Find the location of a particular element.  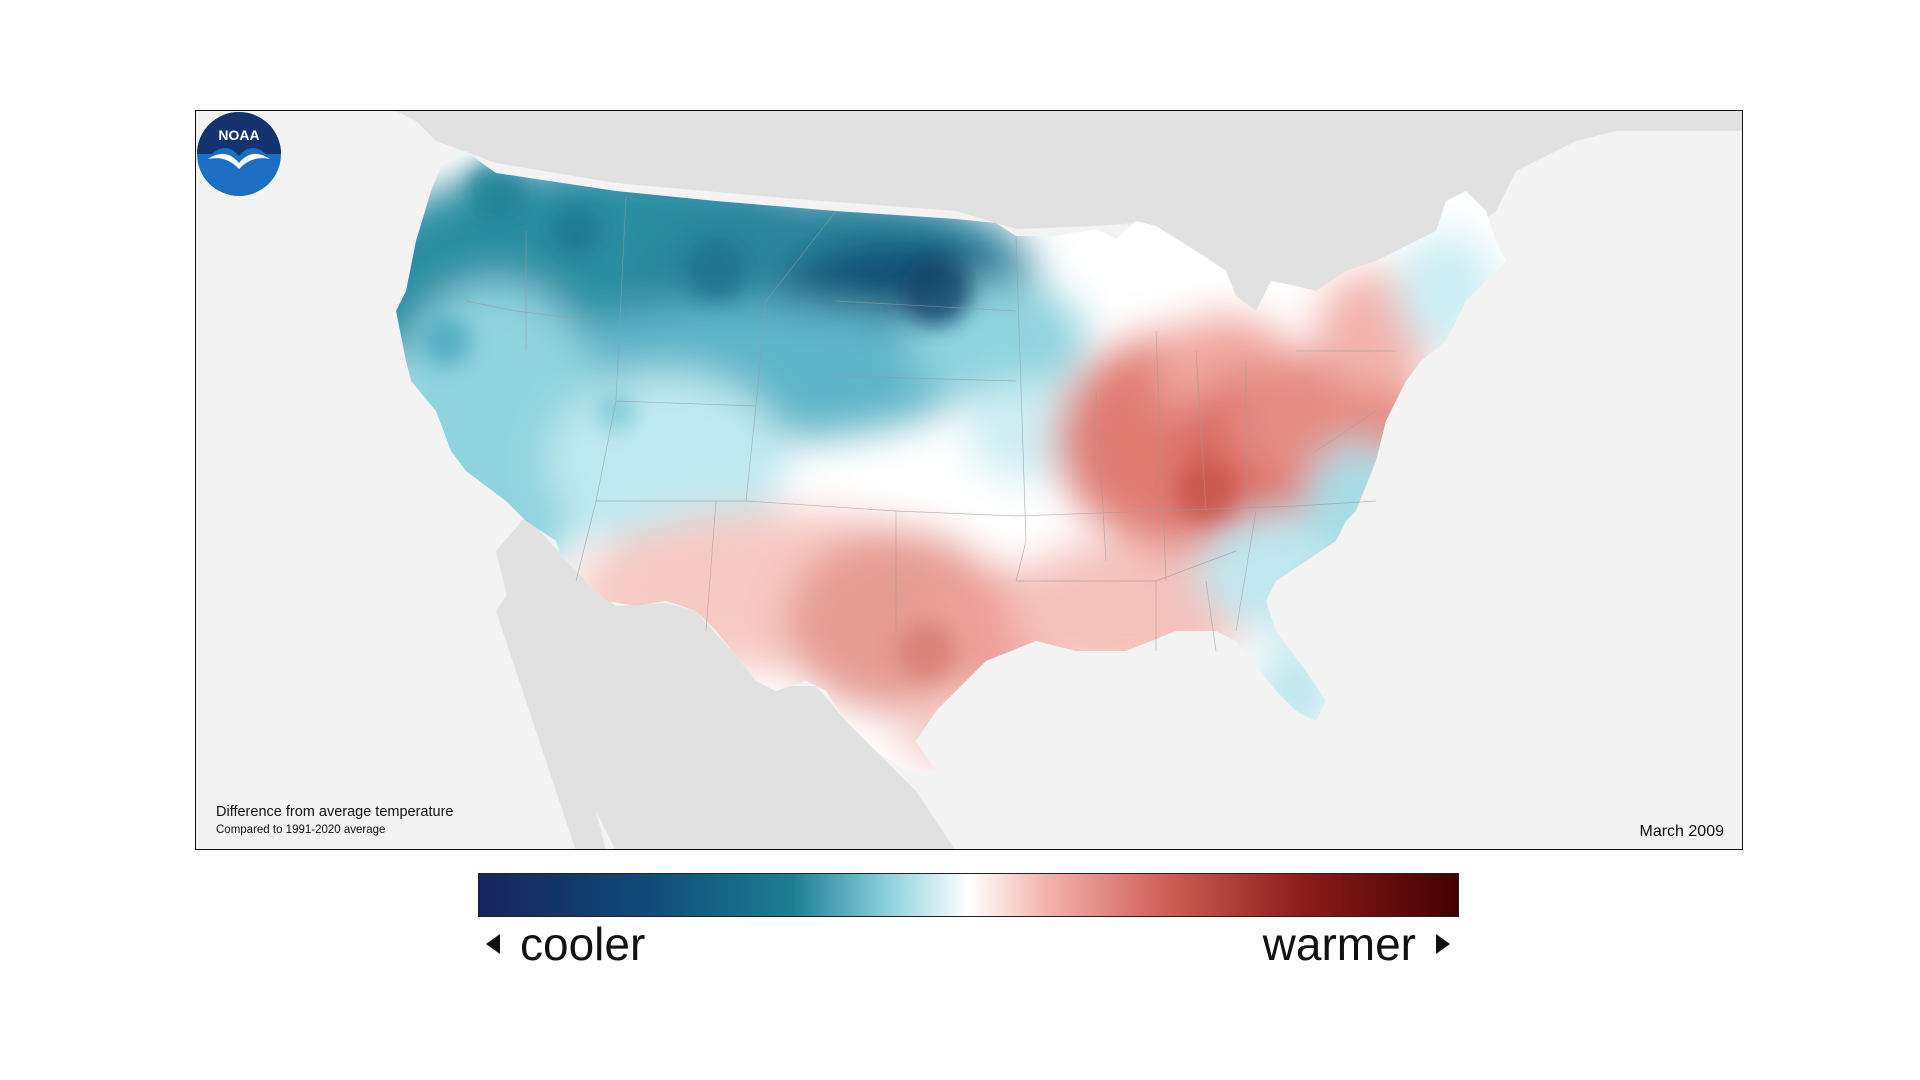

map-caption-subtitle: Compared to 1991-2020 average is located at coordinates (301, 830).